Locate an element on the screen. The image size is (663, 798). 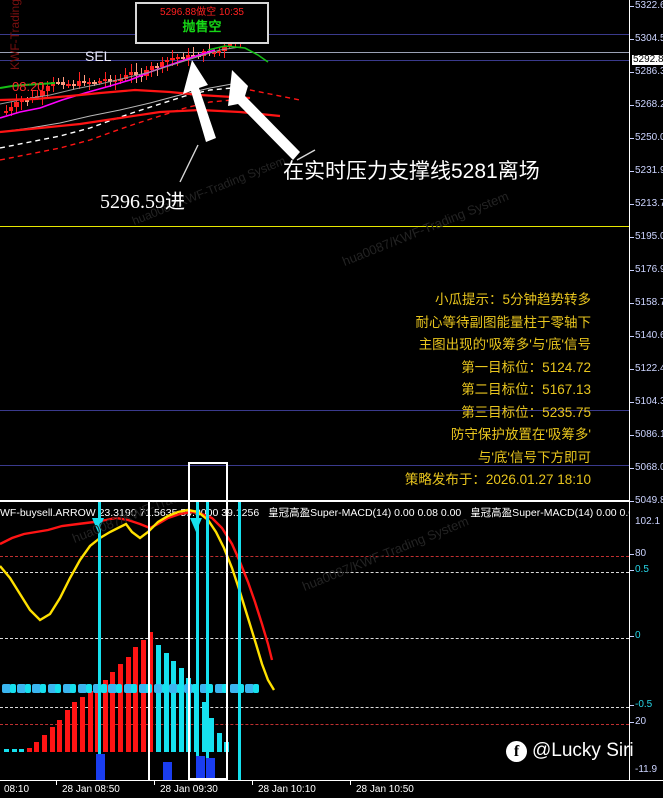
level-line-20-red is located at coordinates (314, 724).